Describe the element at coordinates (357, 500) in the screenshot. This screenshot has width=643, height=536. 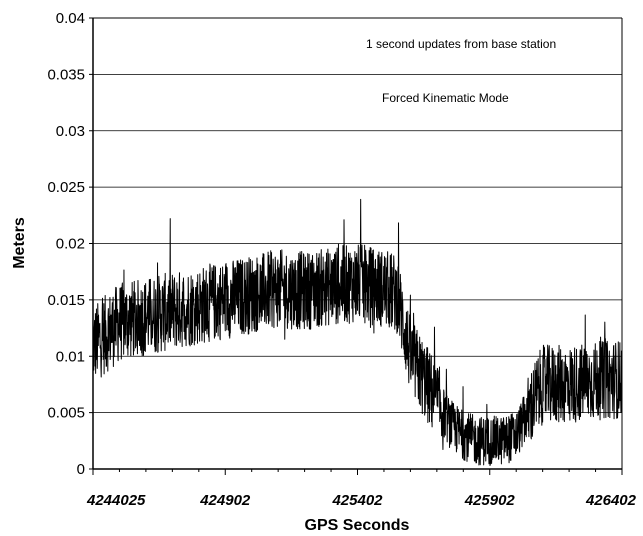
I see `x-tick-label: 425402` at that location.